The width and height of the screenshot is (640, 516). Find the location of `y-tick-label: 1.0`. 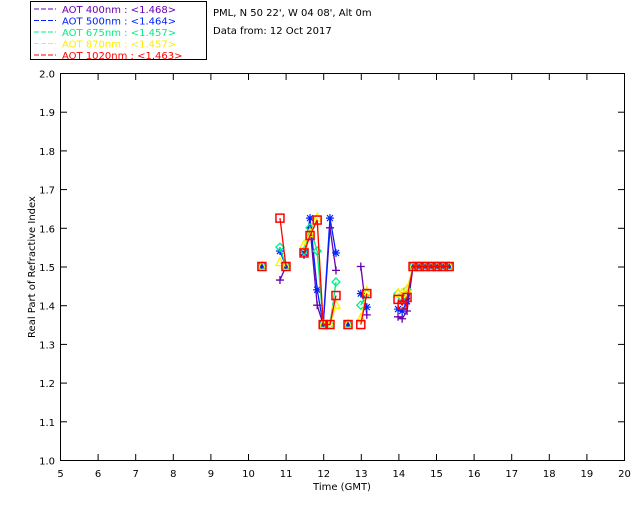

y-tick-label: 1.0 is located at coordinates (47, 462).